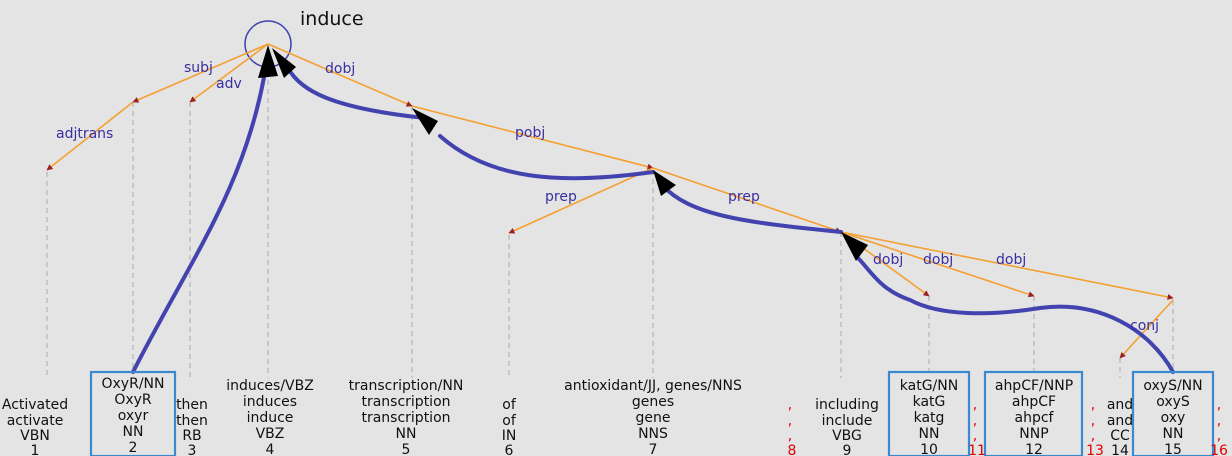 The image size is (1232, 456). I want to click on token-4-line-4: VBZ, so click(270, 434).